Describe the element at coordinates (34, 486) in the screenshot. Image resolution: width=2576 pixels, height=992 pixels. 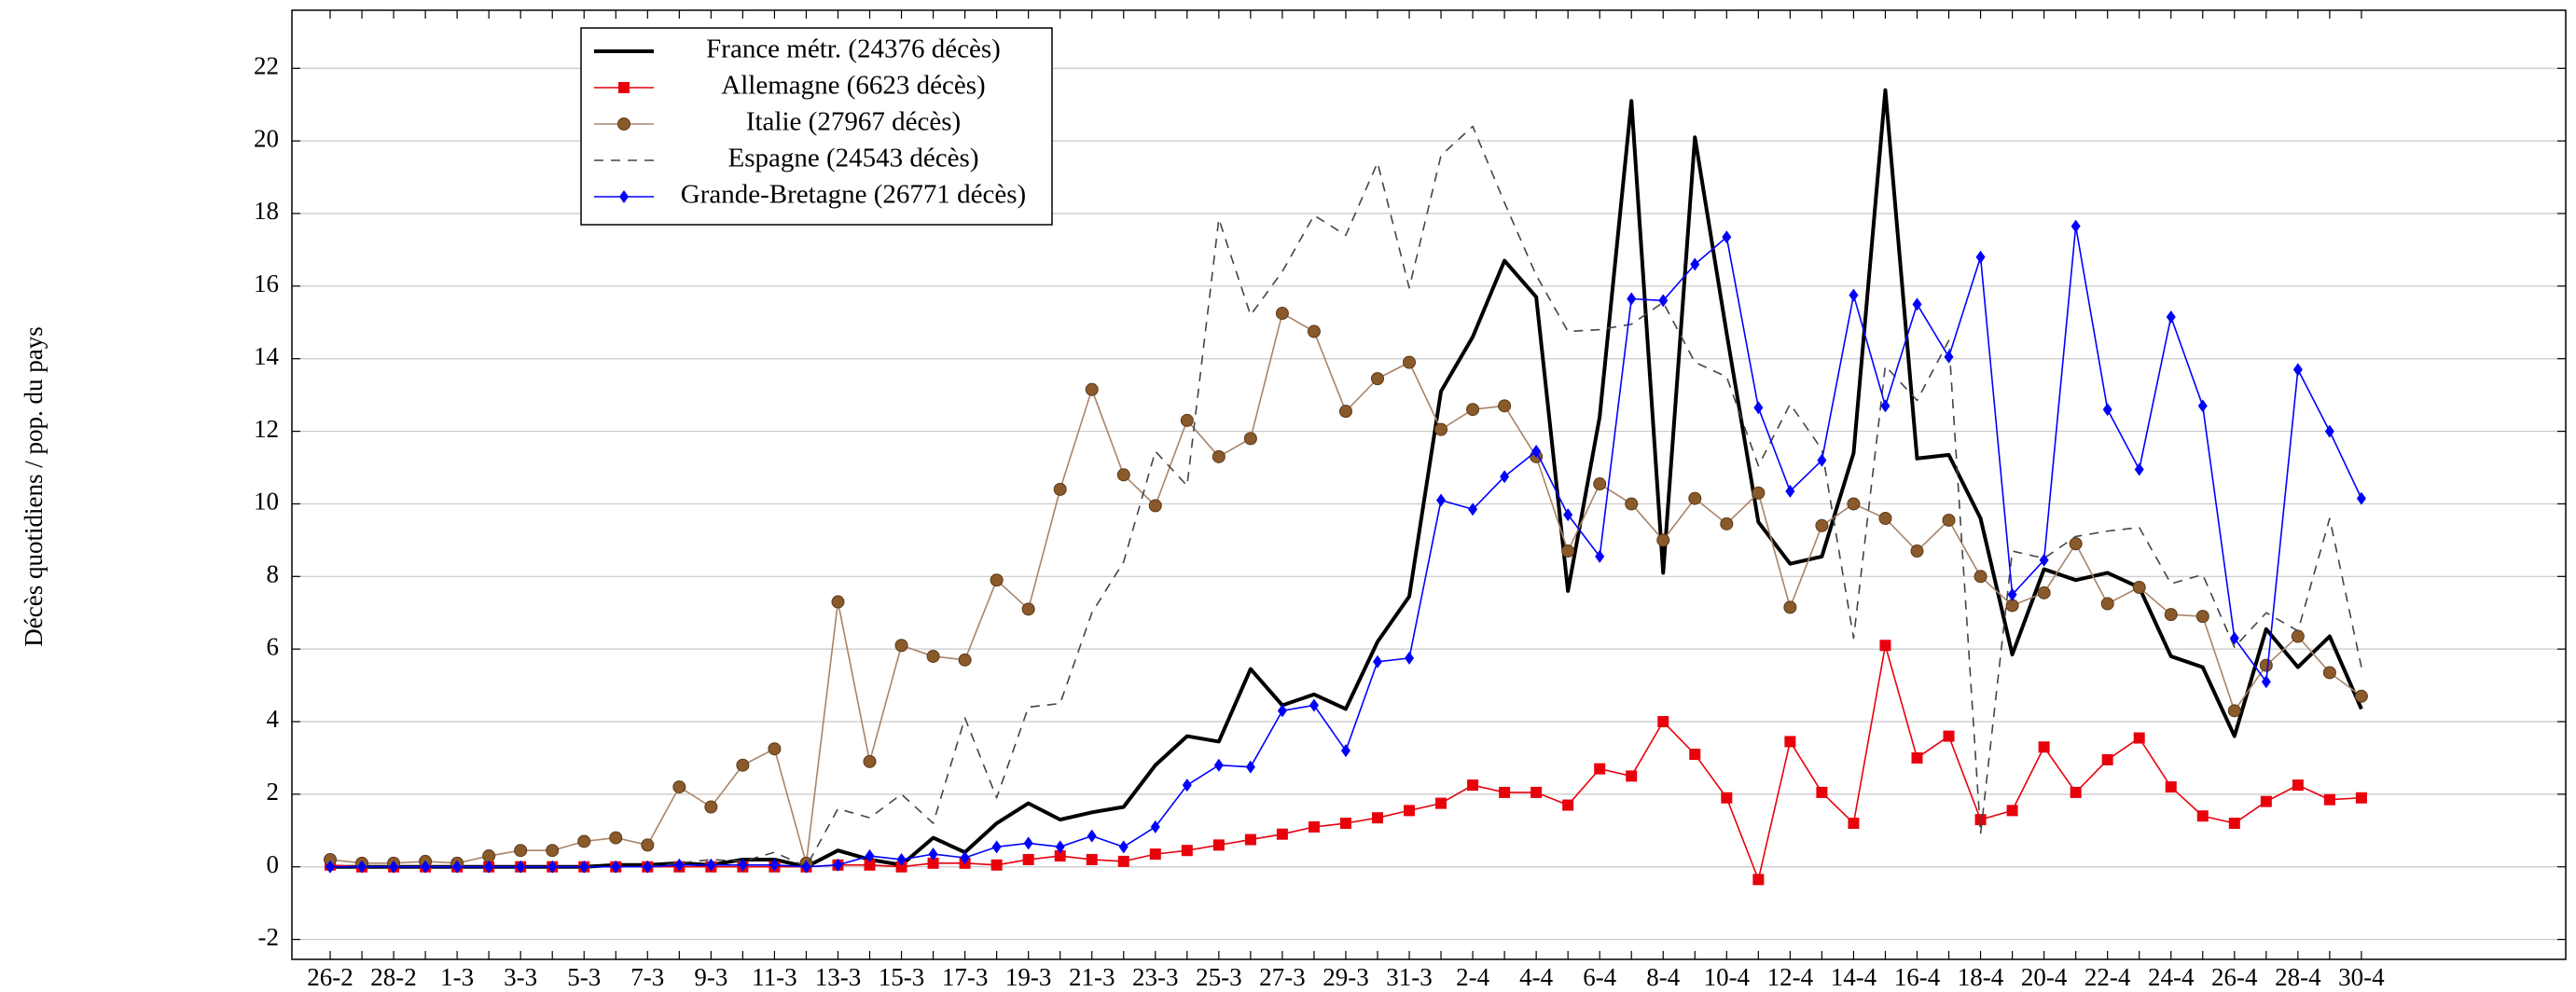
I see `y-axis-title: Décès quotidiens / pop. du pays` at that location.